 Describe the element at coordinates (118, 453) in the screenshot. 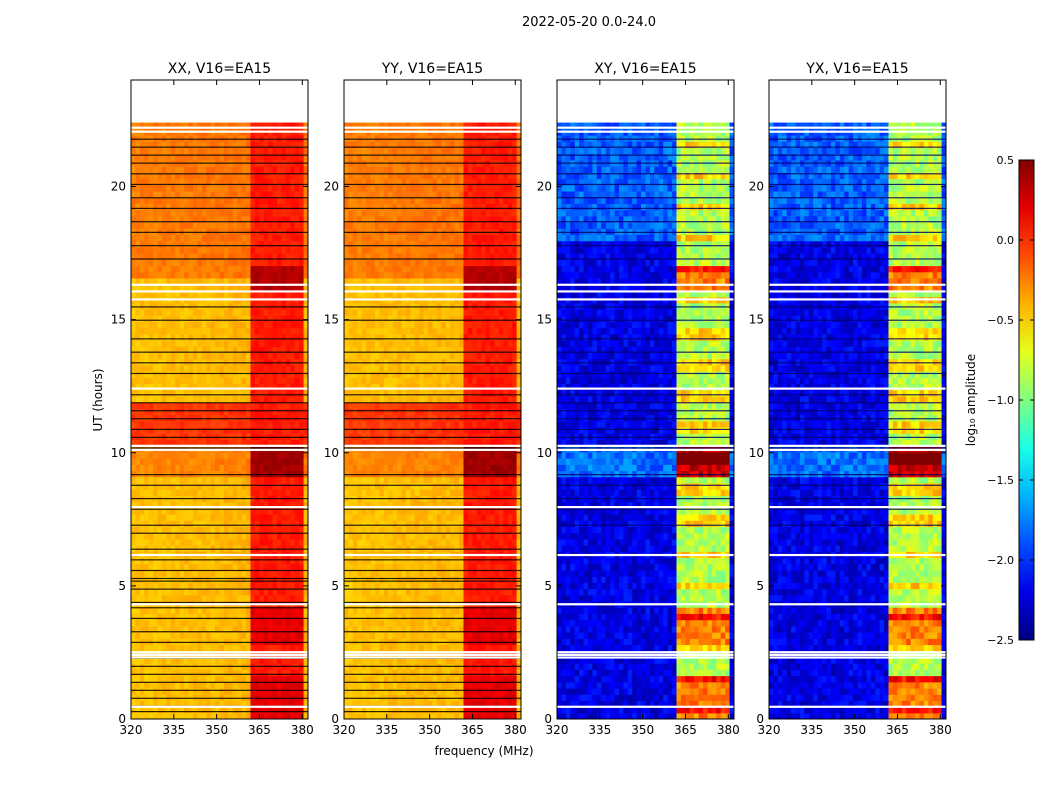

I see `y-tick-label: 10` at that location.